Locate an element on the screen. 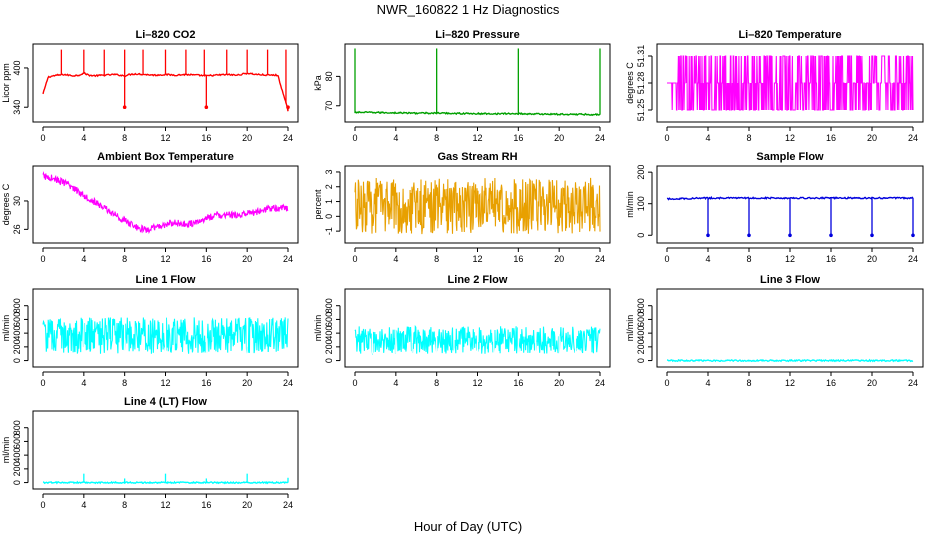  figure-title: NWR_160822 1 Hz Diagnostics is located at coordinates (468, 9).